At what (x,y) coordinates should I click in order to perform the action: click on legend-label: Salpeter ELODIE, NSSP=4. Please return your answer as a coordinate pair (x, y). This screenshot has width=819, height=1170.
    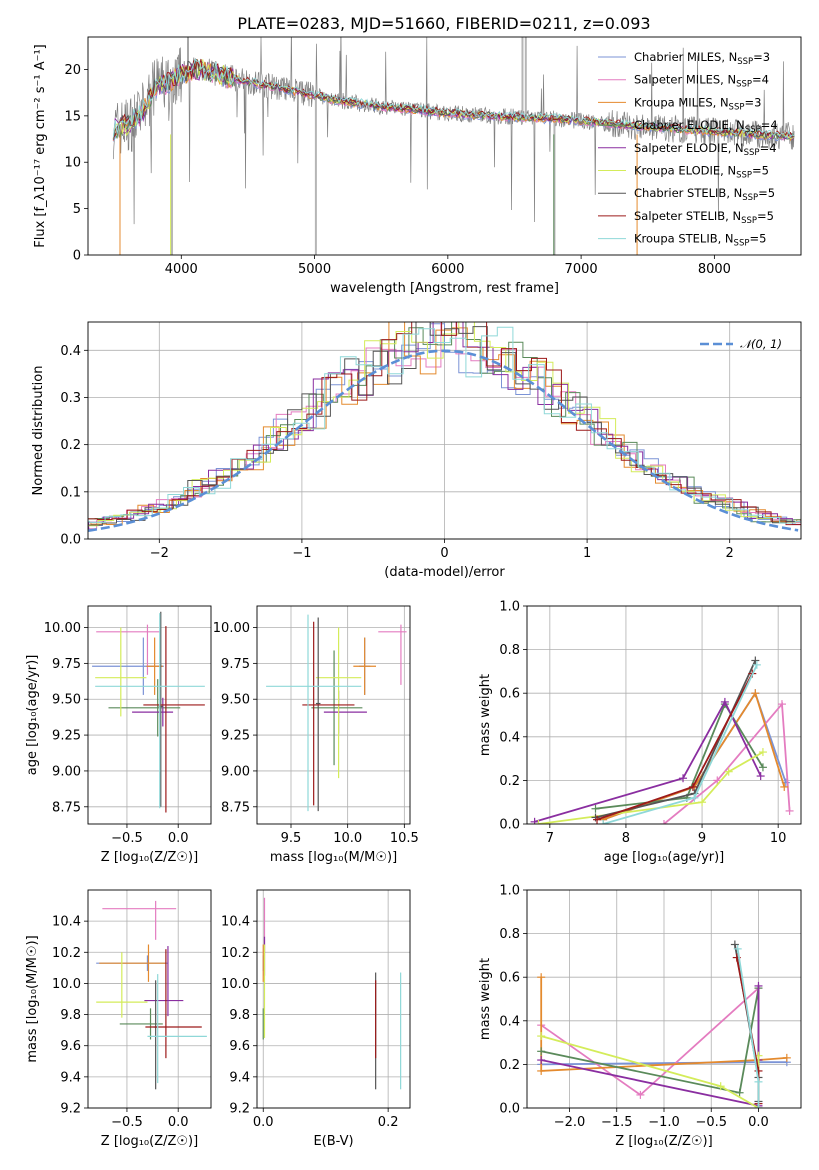
    Looking at the image, I should click on (705, 149).